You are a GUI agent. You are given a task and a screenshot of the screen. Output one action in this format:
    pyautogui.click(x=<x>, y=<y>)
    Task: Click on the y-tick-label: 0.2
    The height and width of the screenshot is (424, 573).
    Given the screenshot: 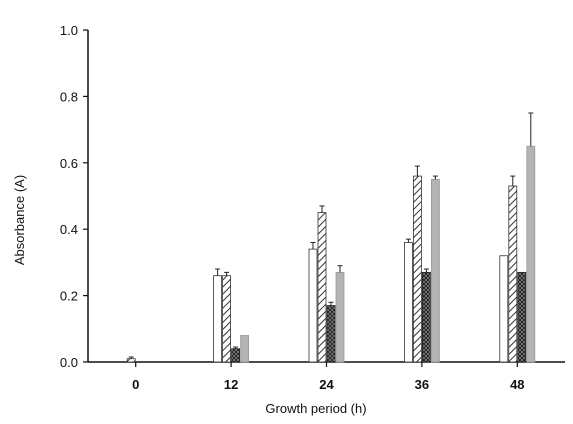 What is the action you would take?
    pyautogui.click(x=69, y=296)
    